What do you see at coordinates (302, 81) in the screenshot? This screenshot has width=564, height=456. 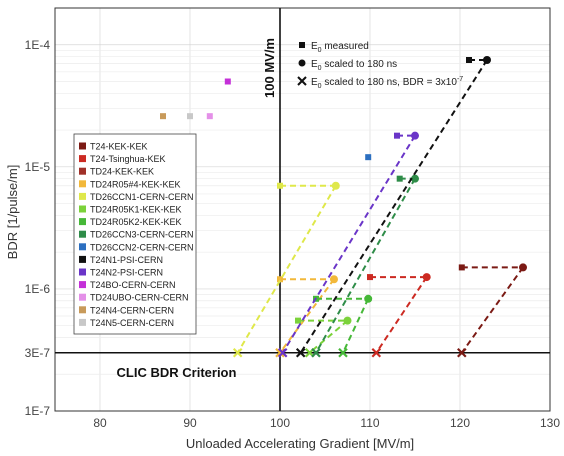 I see `legend-cross-stroke` at bounding box center [302, 81].